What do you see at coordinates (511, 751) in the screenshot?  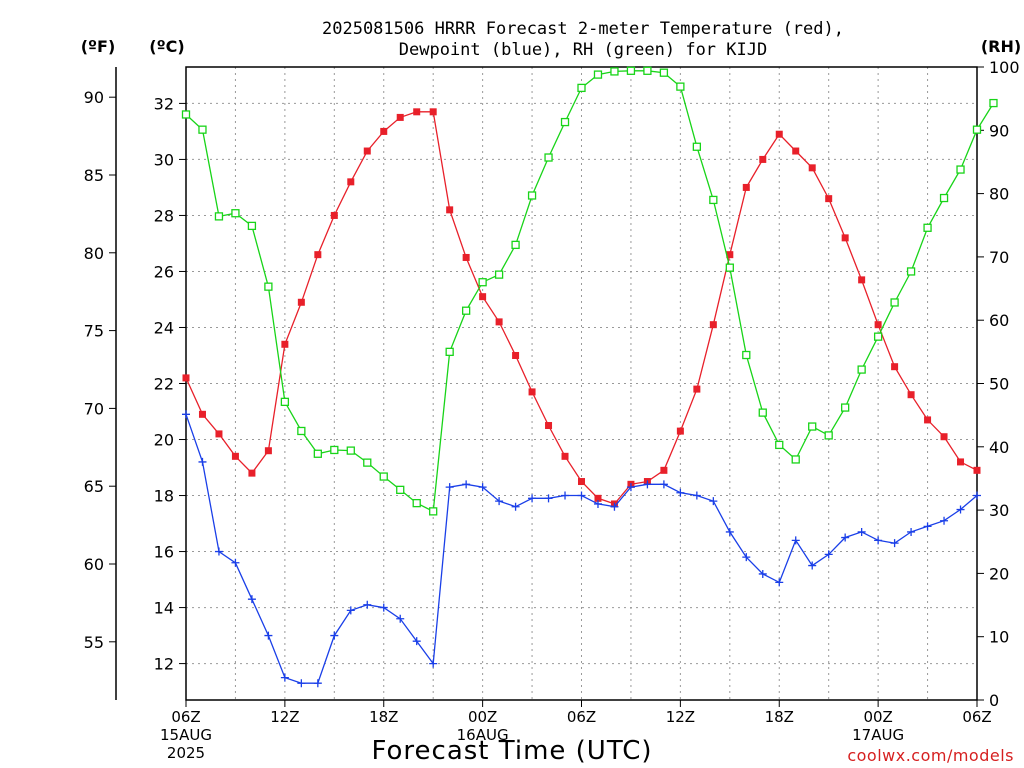 I see `x-axis-label: Forecast Time (UTC)` at bounding box center [511, 751].